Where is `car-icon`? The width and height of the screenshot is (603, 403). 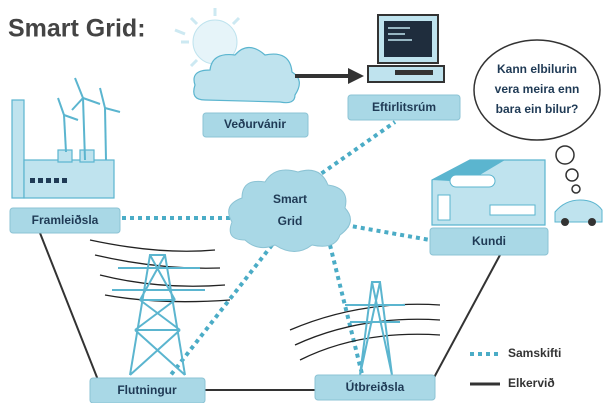
car-icon is located at coordinates (578, 212).